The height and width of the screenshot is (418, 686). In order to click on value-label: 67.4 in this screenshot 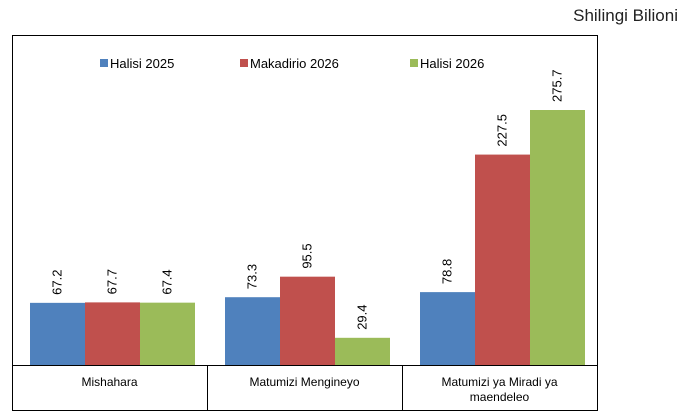, I will do `click(167, 281)`.